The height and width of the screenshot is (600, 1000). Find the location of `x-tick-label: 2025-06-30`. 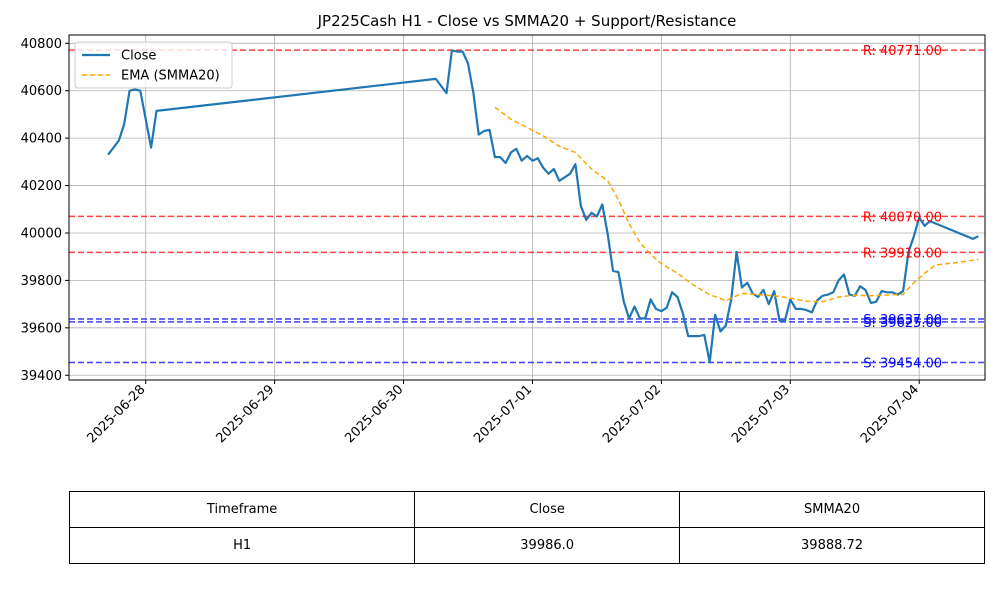

x-tick-label: 2025-06-30 is located at coordinates (374, 414).